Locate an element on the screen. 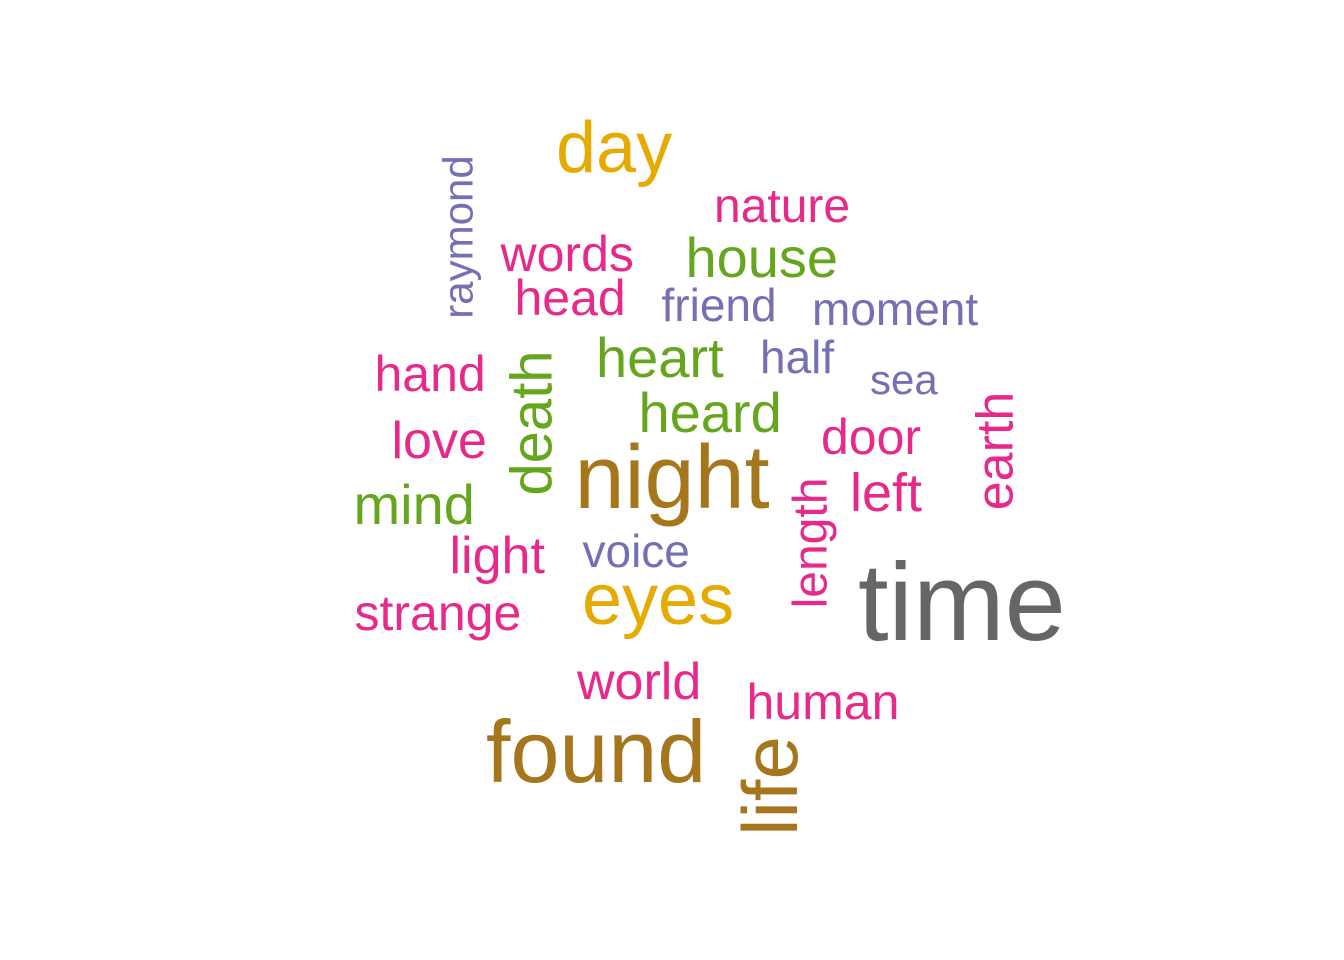 This screenshot has width=1344, height=960. word-heart: heart is located at coordinates (660, 357).